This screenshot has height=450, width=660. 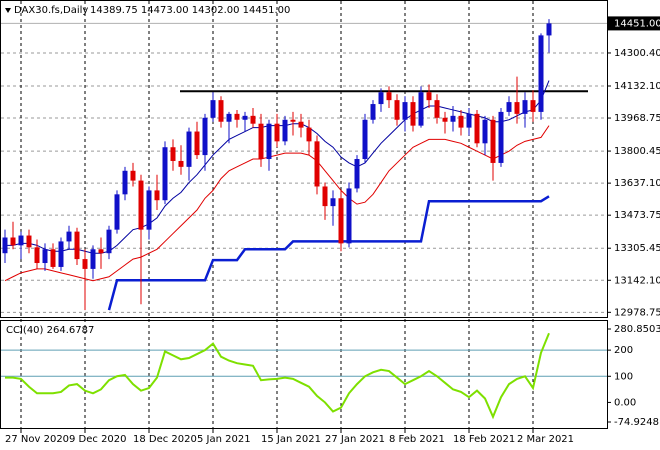 I want to click on ohlc-label: 14389.75 14473.00 14302.00 14451.00, so click(x=190, y=10).